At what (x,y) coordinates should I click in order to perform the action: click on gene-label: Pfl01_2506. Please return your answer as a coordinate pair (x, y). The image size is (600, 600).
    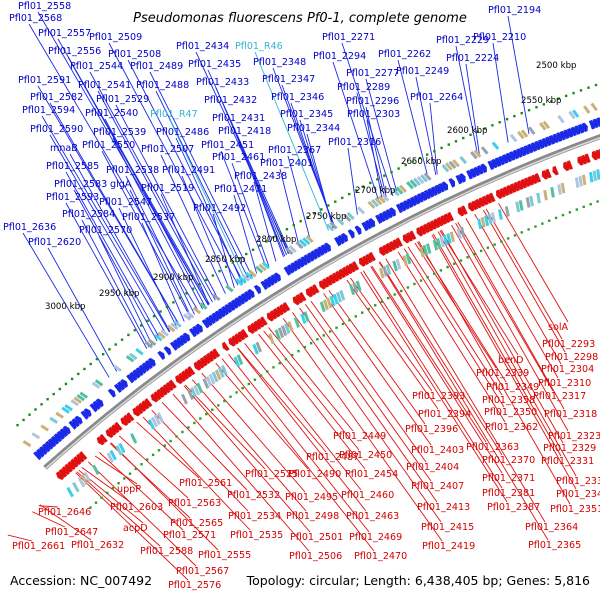
    Looking at the image, I should click on (315, 556).